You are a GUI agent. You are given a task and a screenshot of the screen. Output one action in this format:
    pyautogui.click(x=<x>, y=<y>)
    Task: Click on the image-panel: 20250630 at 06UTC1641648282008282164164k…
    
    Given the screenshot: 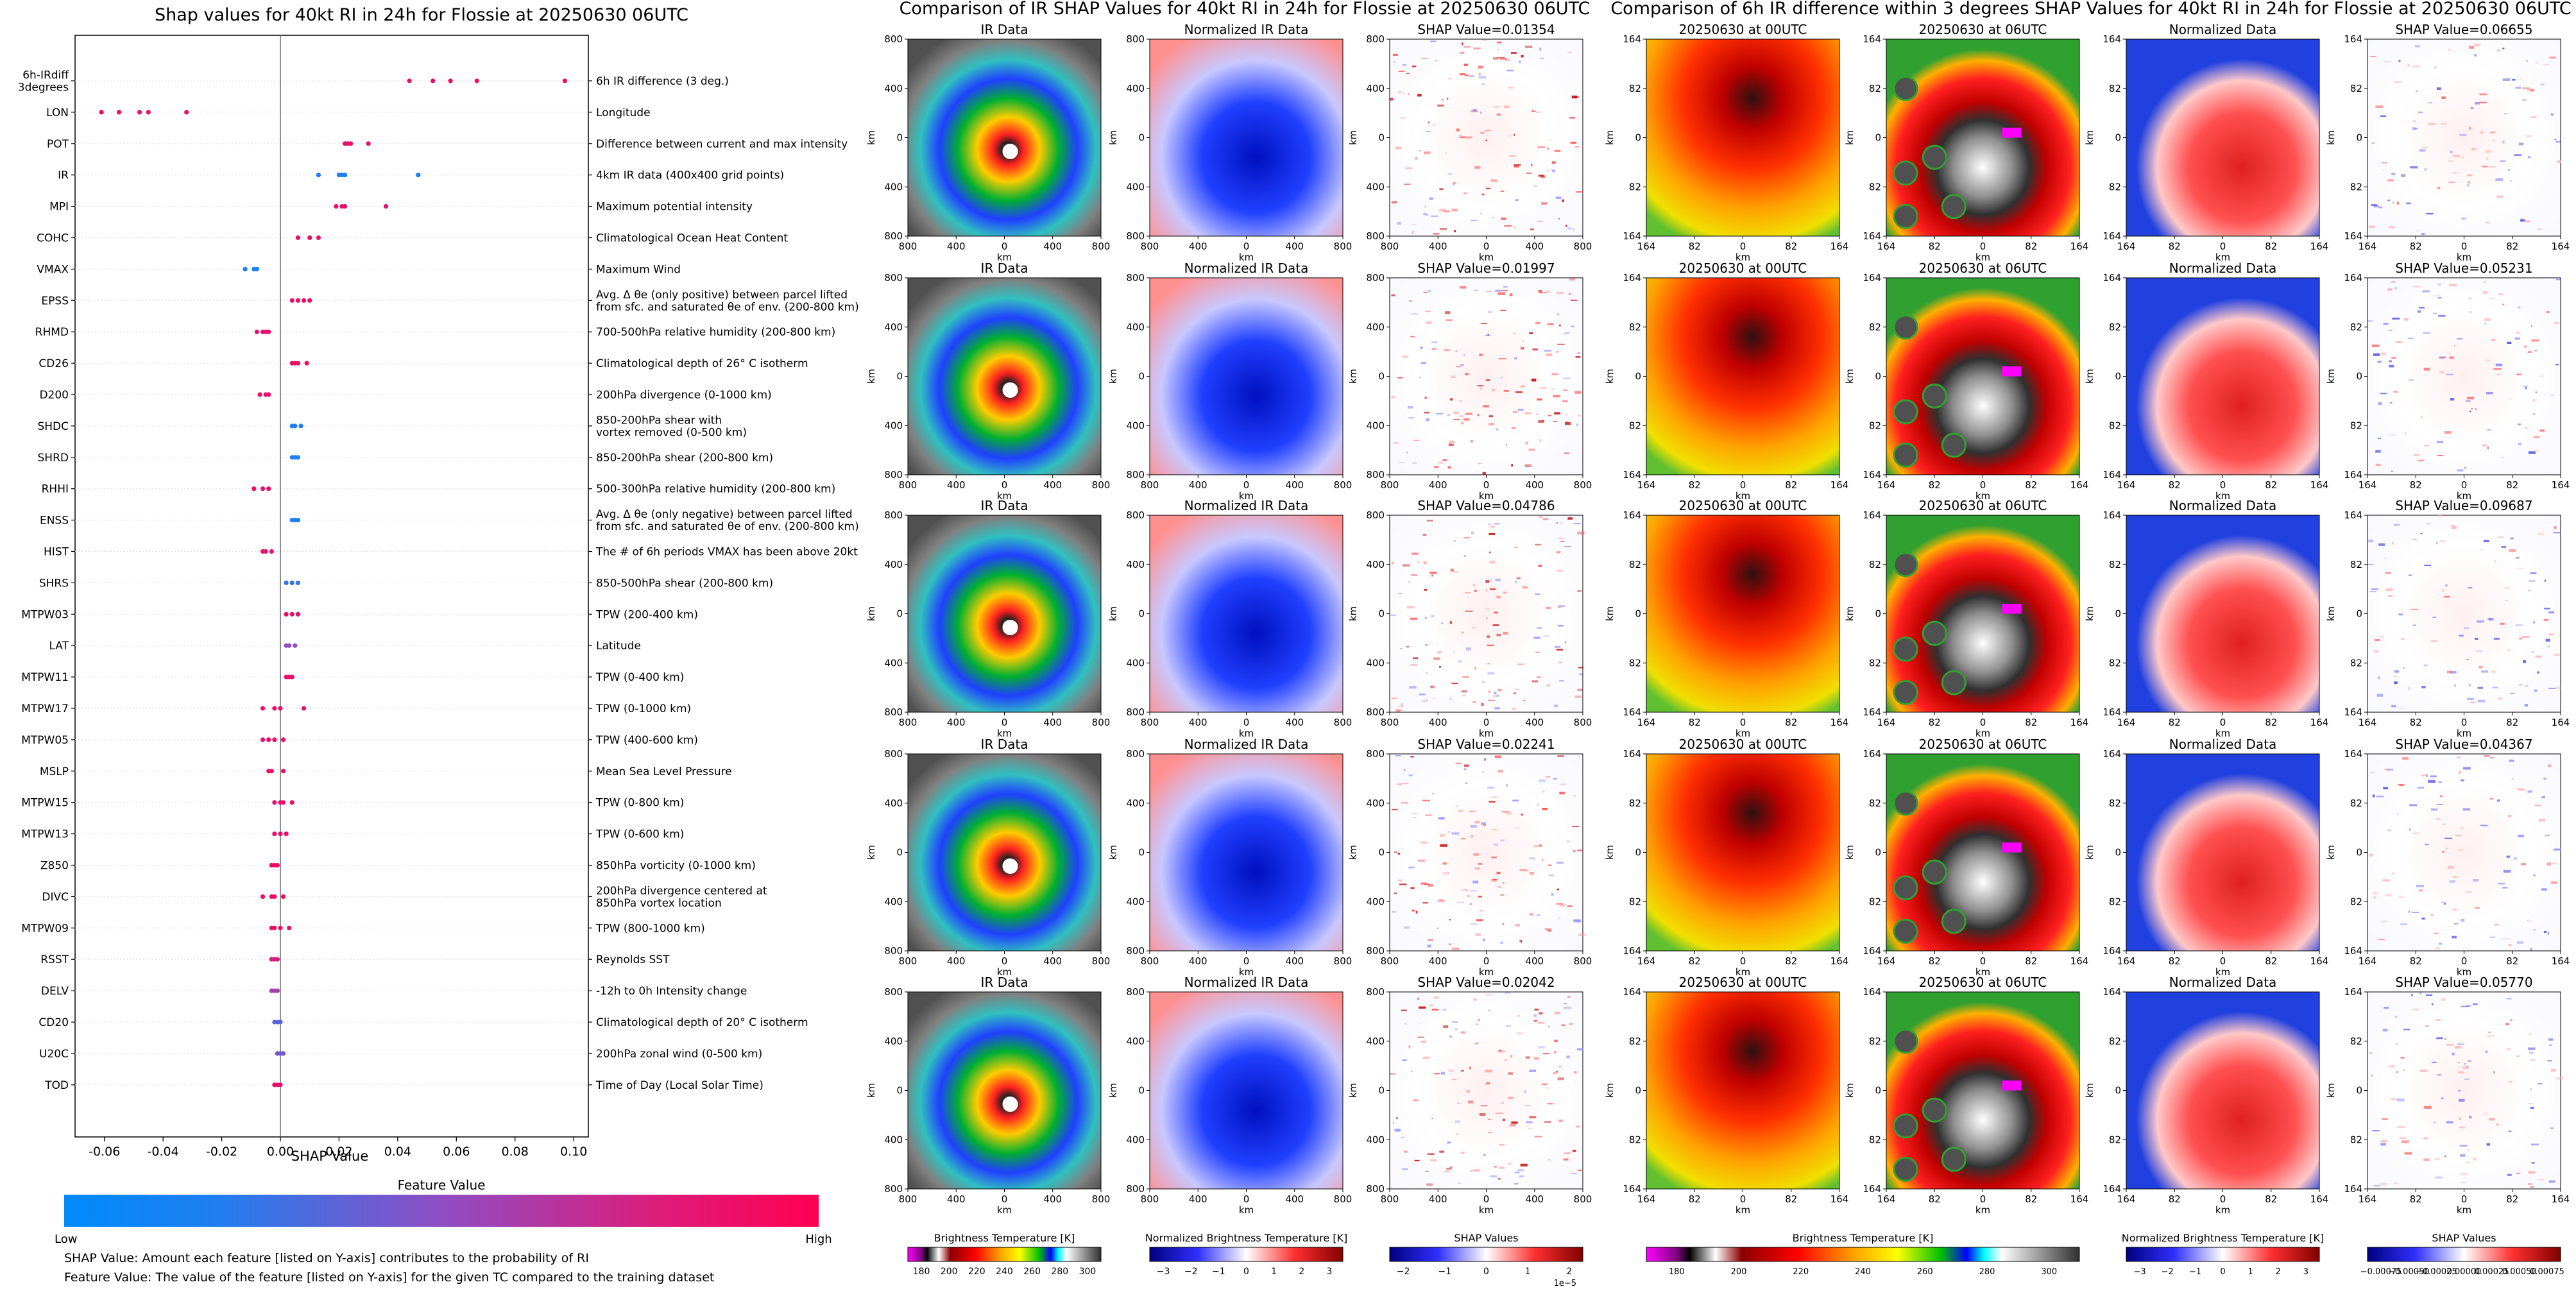 What is the action you would take?
    pyautogui.click(x=1966, y=1095)
    